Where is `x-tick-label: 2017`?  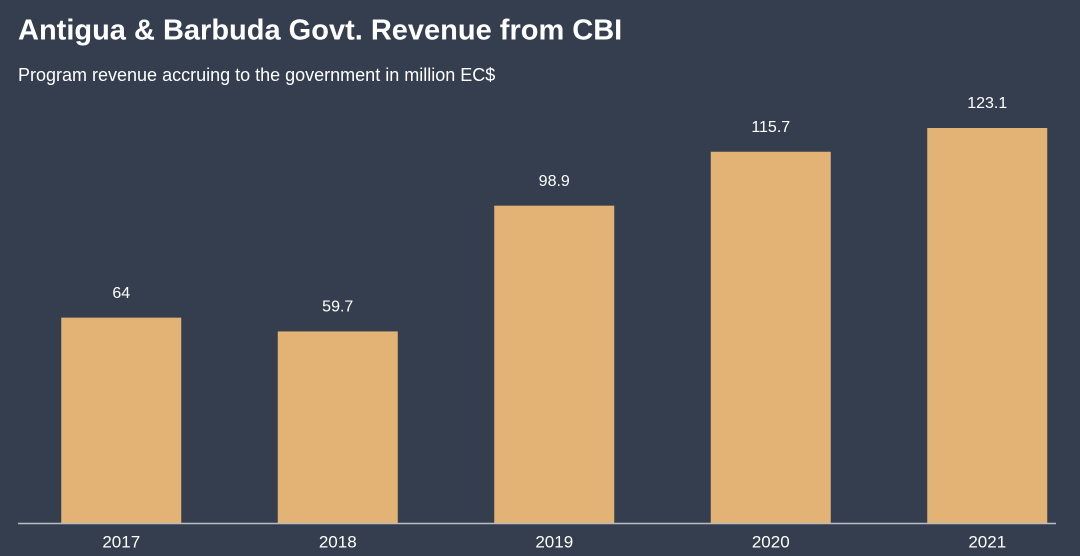
x-tick-label: 2017 is located at coordinates (121, 541).